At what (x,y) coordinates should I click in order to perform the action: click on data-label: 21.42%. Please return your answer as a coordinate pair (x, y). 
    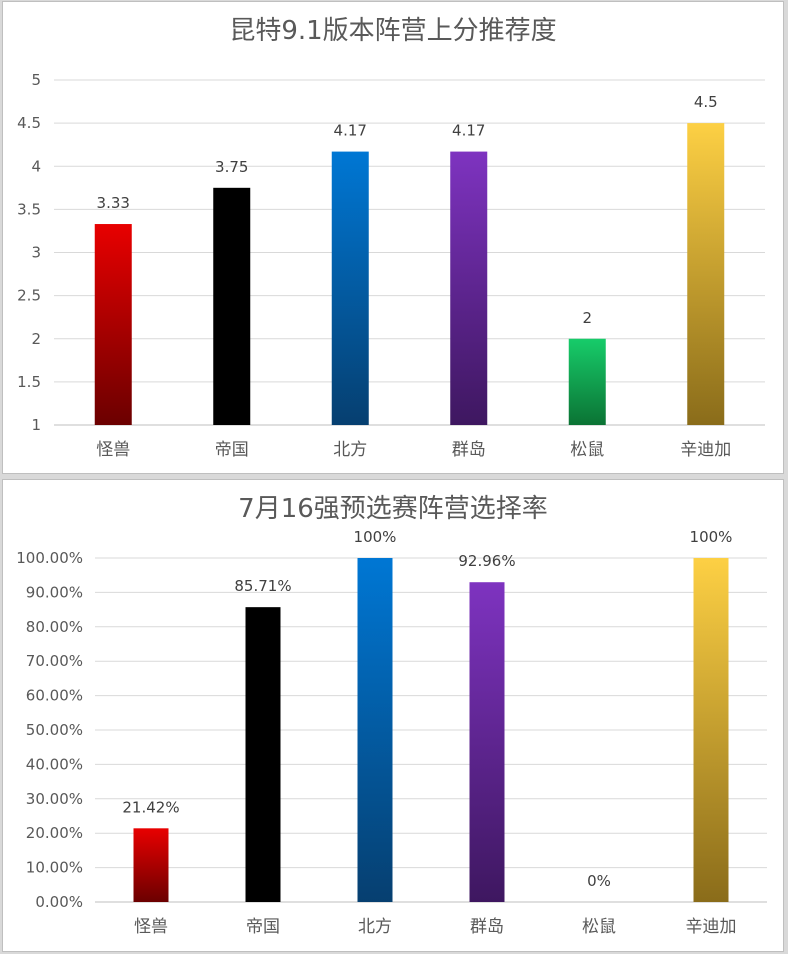
    Looking at the image, I should click on (150, 807).